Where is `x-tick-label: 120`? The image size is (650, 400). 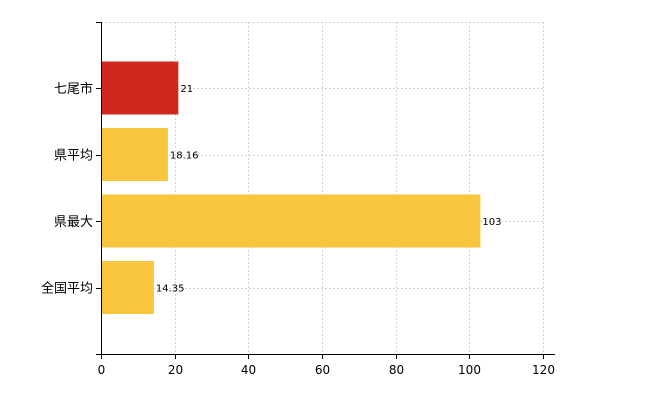 x-tick-label: 120 is located at coordinates (543, 370).